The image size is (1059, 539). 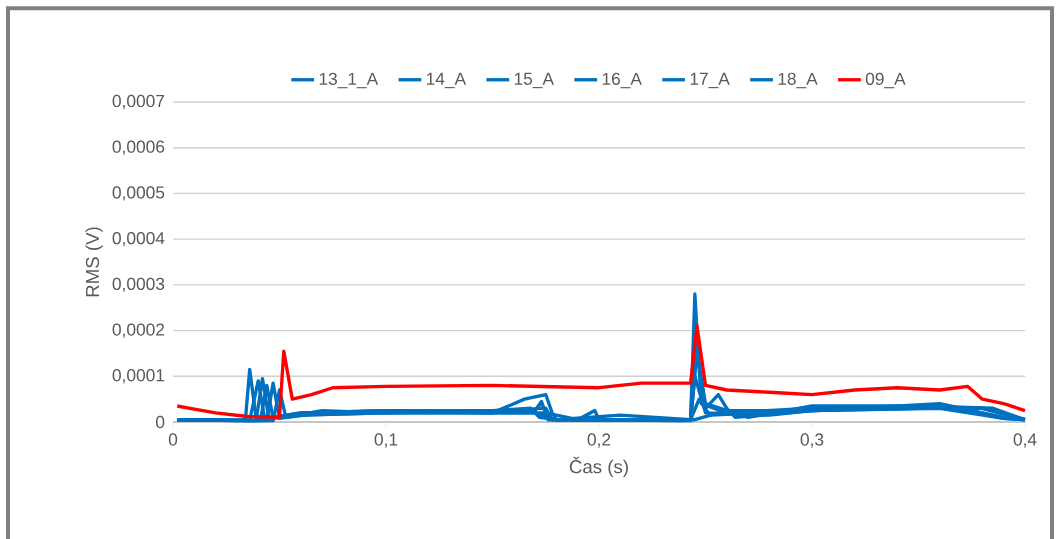 I want to click on y-axis-title: RMS (V), so click(x=94, y=262).